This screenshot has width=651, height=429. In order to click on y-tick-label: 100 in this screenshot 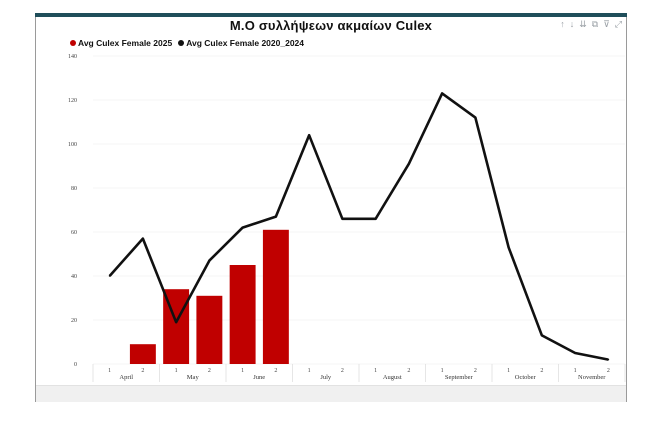, I will do `click(72, 145)`.